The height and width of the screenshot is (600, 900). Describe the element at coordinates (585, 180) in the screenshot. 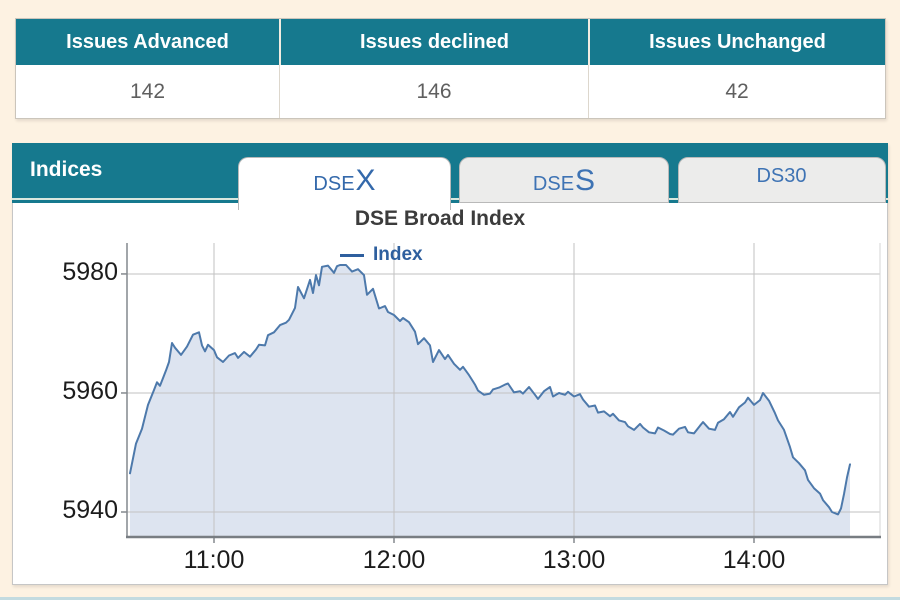

I see `tab-dses-label-suffix: S` at that location.